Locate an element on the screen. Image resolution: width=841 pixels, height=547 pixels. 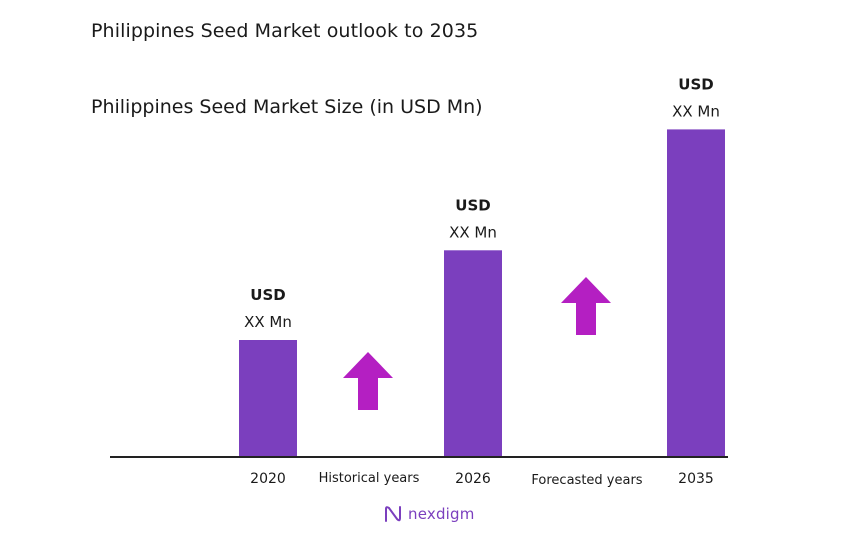
x-tick-label: 2035 is located at coordinates (696, 479).